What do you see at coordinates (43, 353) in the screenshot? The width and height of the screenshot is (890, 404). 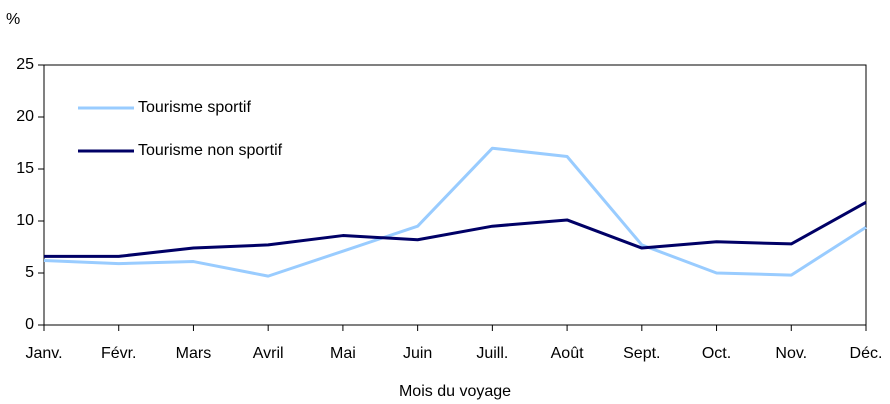 I see `x-tick-label: Janv.` at bounding box center [43, 353].